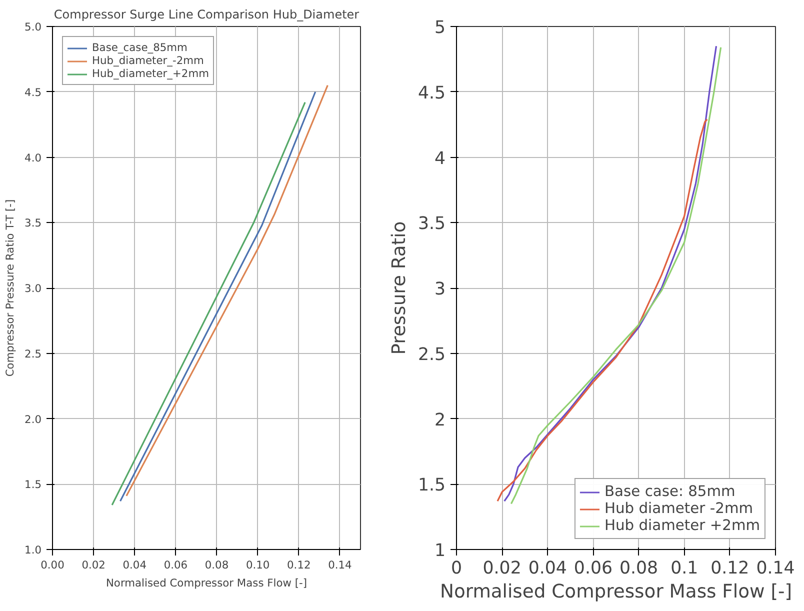  Describe the element at coordinates (258, 565) in the screenshot. I see `x-tick-label: 0.10` at that location.